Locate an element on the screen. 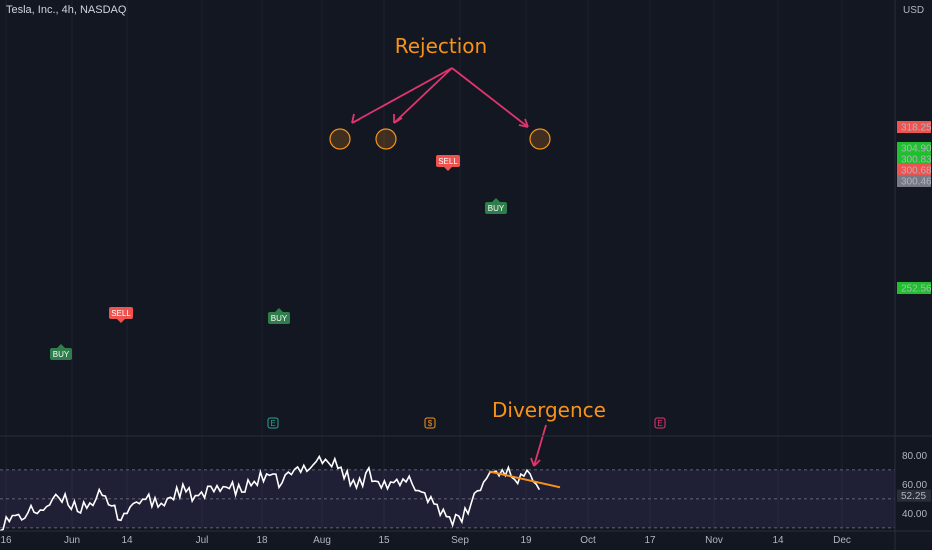  rsi-tick-label: 80.00 is located at coordinates (914, 456).